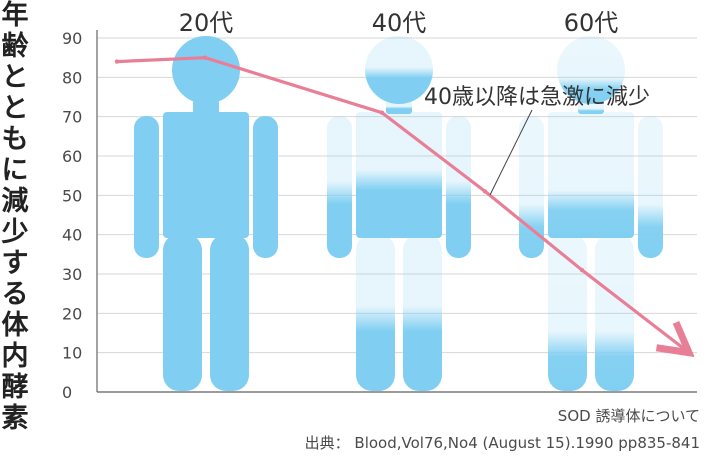 This screenshot has height=458, width=705. What do you see at coordinates (15, 387) in the screenshot?
I see `vertical-title-char: 酵` at bounding box center [15, 387].